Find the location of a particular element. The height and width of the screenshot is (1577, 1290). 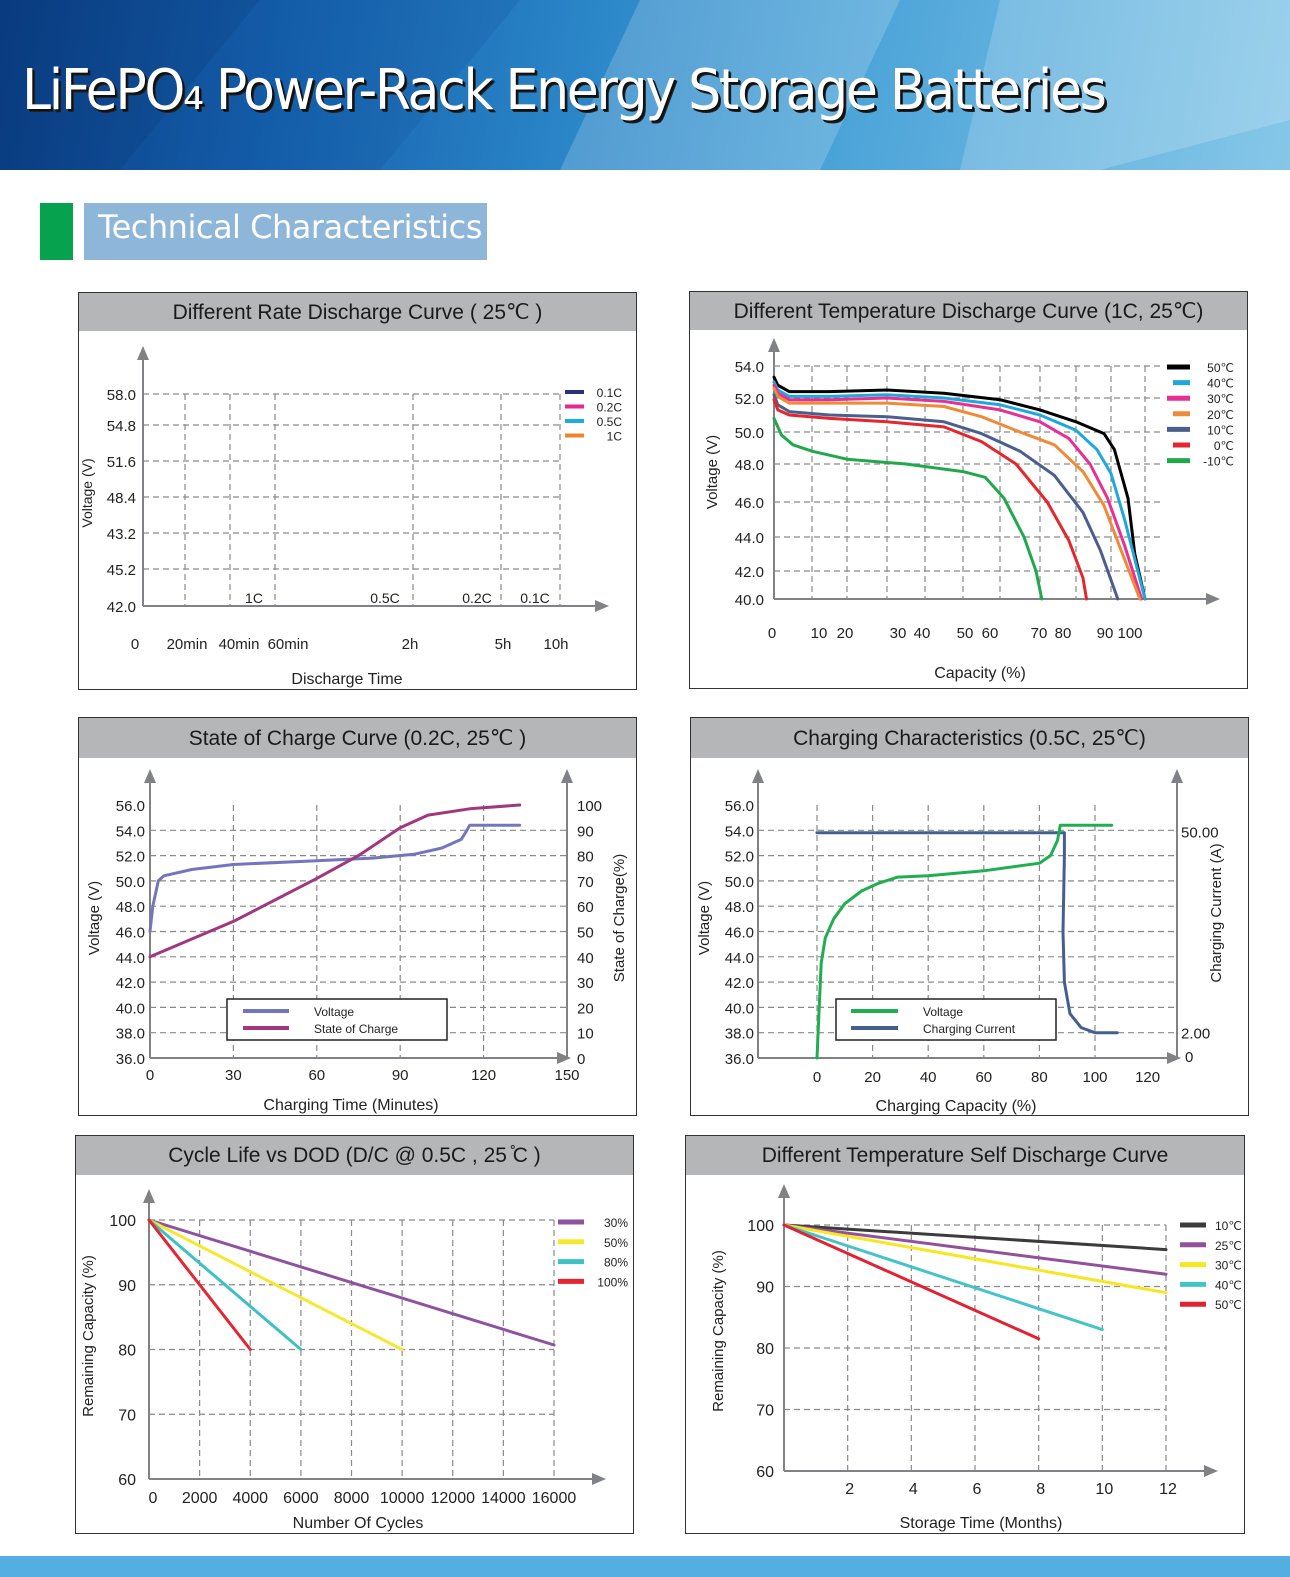

y-tick-label: 51.6 is located at coordinates (121, 462).